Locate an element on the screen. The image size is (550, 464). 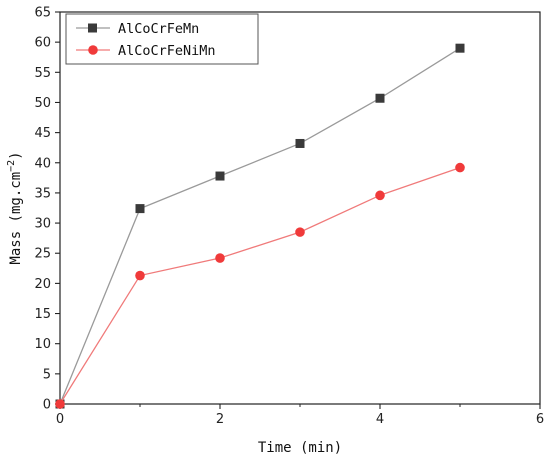
y-axis-label: Mass (mg.cm−2) is located at coordinates (15, 207).